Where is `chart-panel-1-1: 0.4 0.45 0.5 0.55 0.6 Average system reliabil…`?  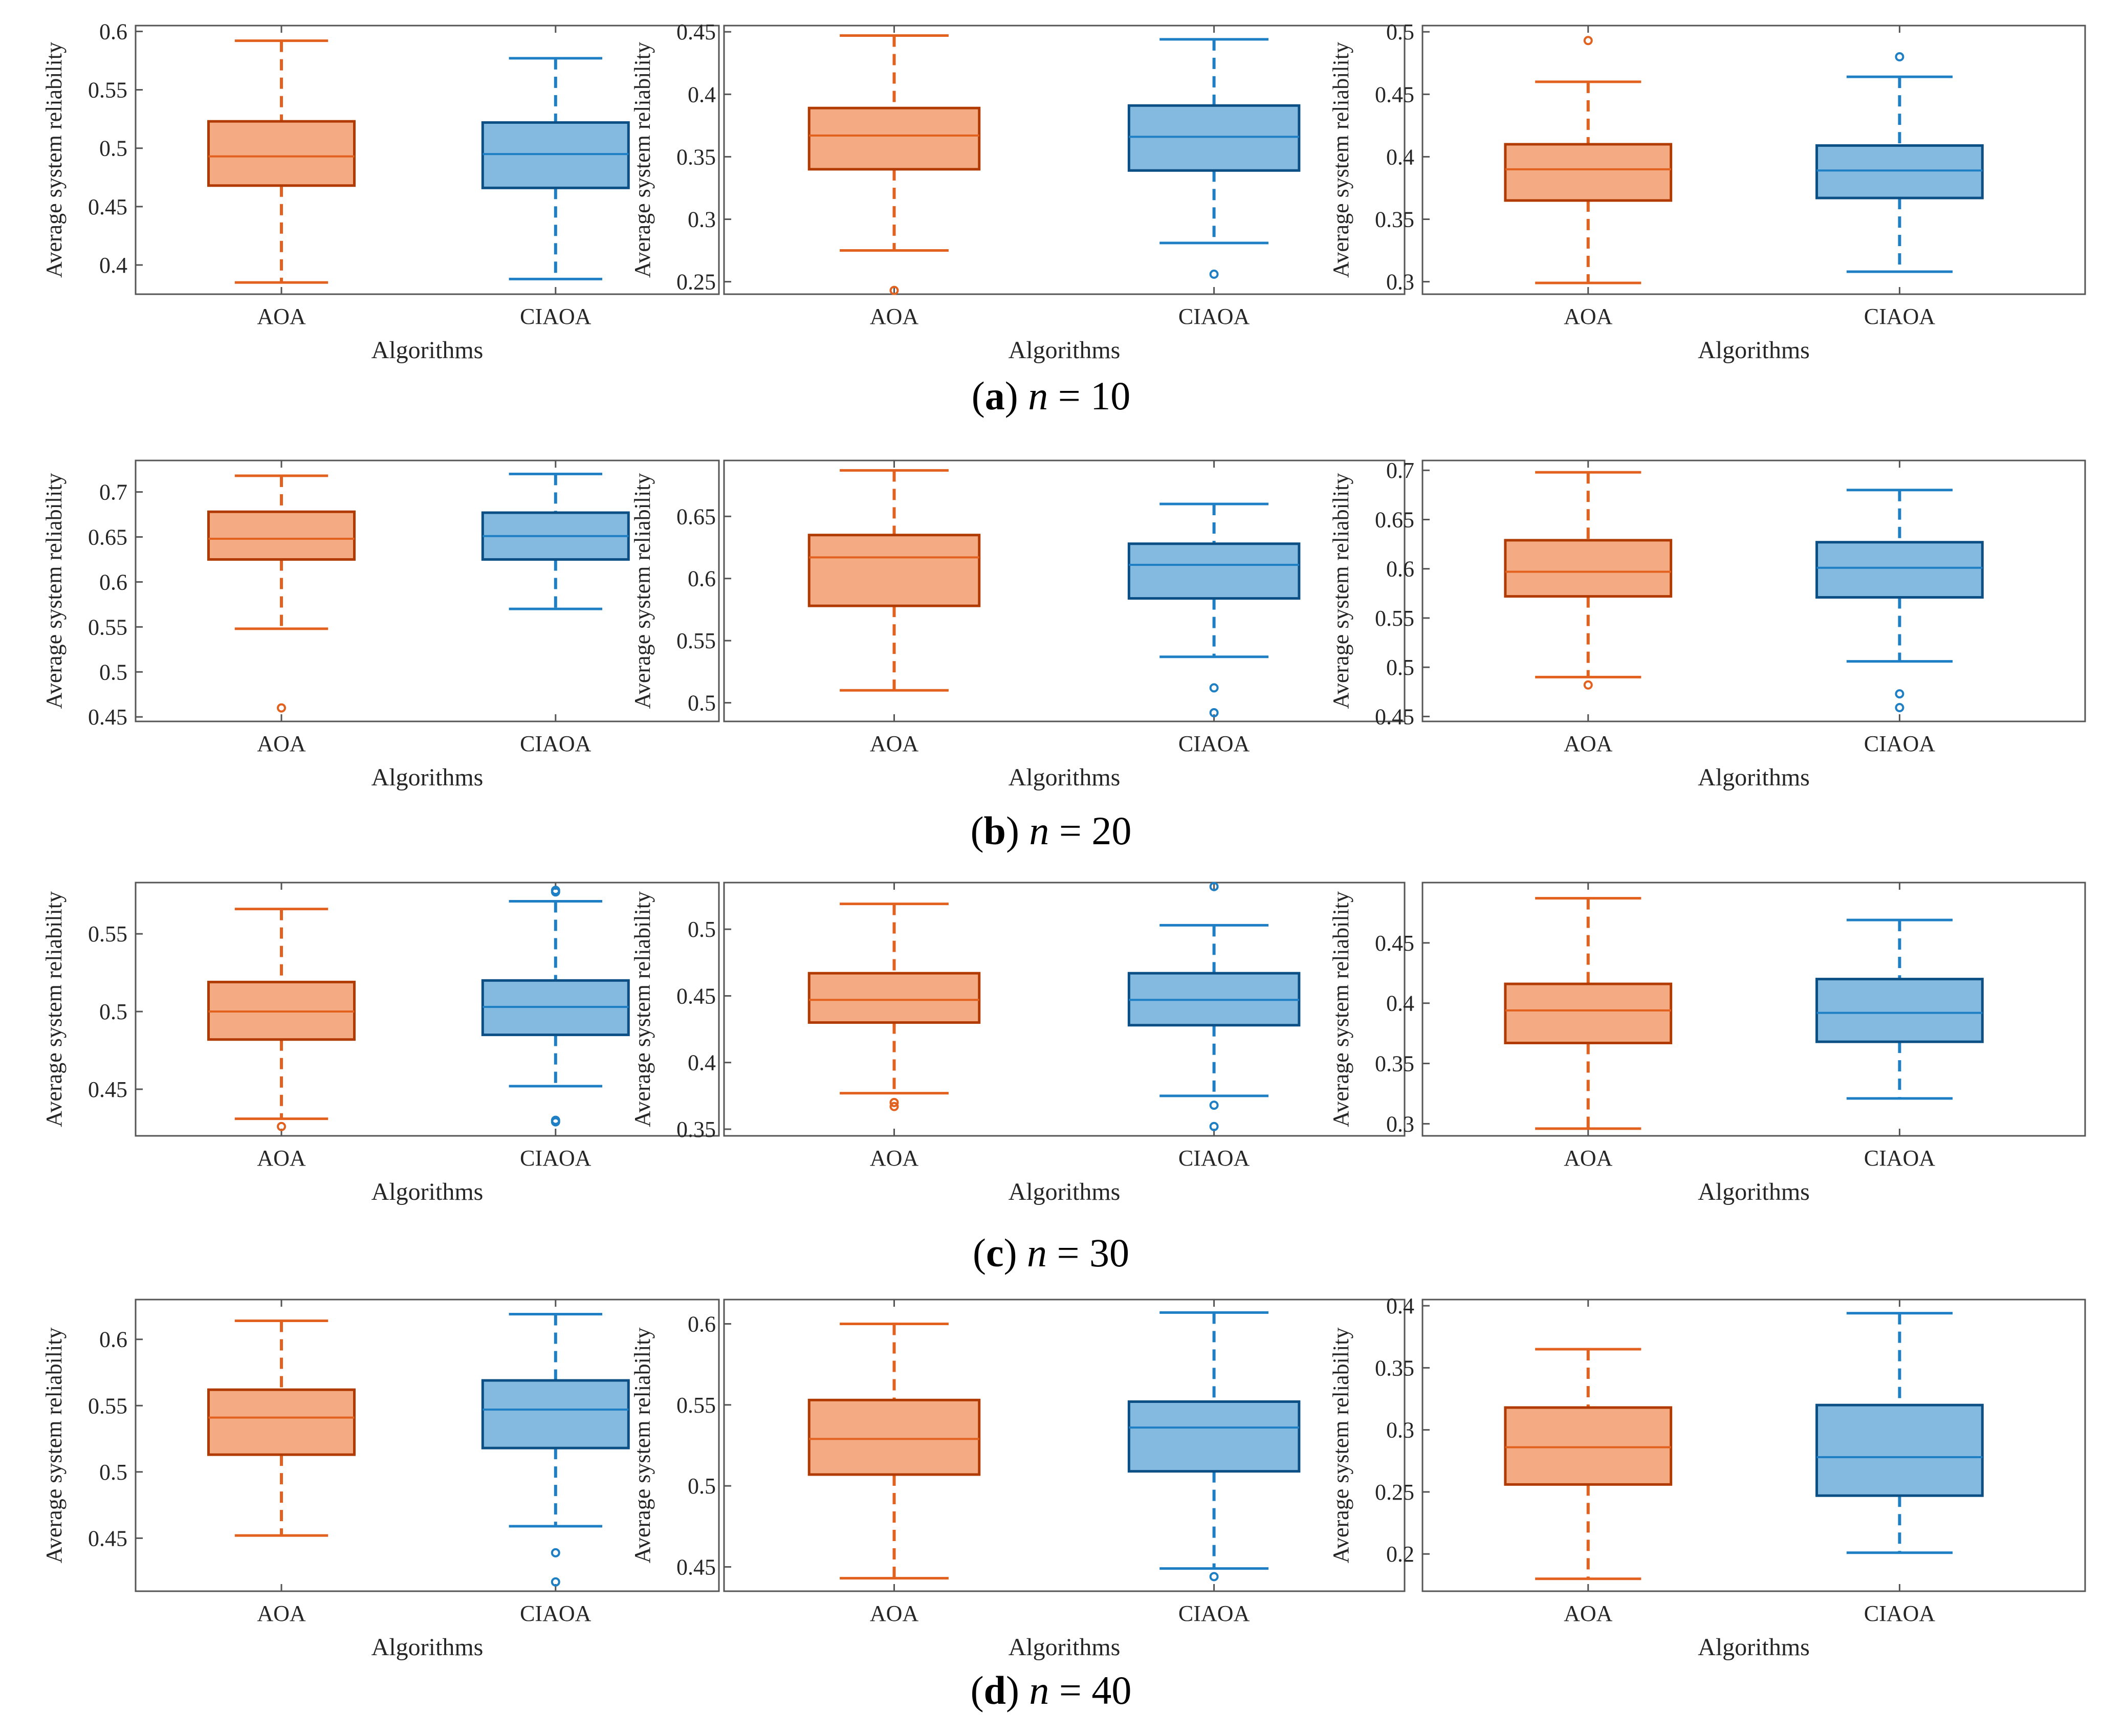 chart-panel-1-1: 0.4 0.45 0.5 0.55 0.6 Average system reliabil… is located at coordinates (380, 191).